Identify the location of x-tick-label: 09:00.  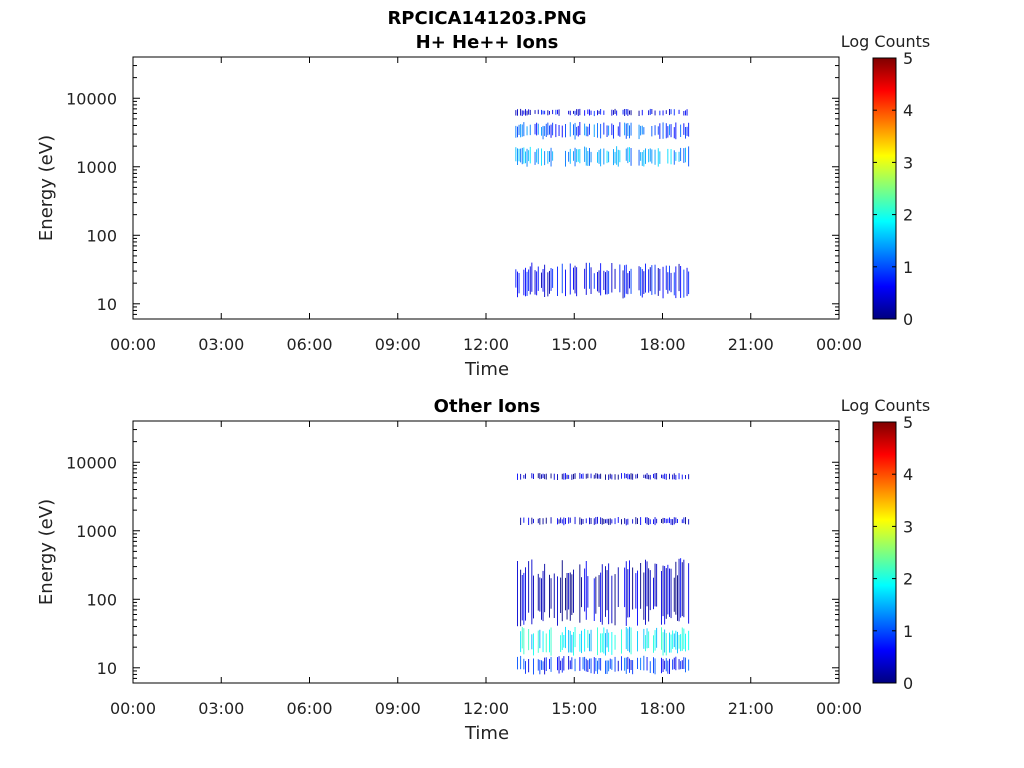
(398, 708).